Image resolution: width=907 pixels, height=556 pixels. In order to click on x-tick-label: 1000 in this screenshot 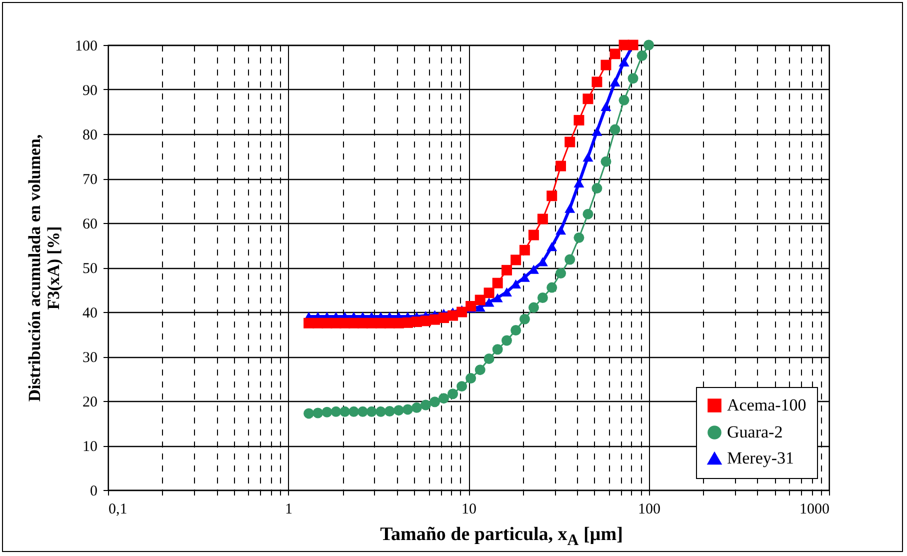, I will do `click(815, 510)`.